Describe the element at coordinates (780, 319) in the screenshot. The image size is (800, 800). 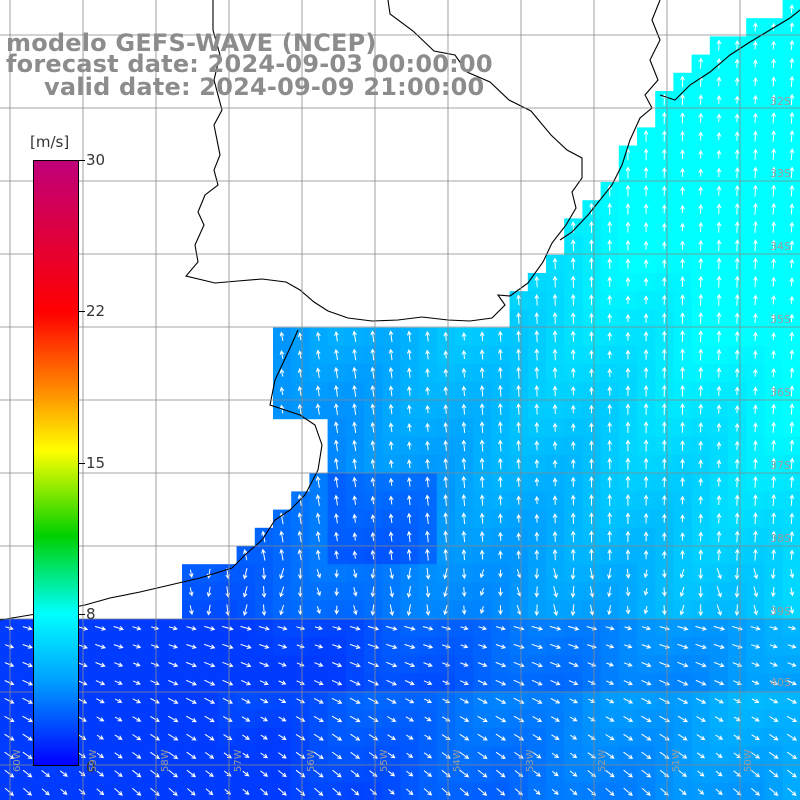
I see `lat-label: 35S` at that location.